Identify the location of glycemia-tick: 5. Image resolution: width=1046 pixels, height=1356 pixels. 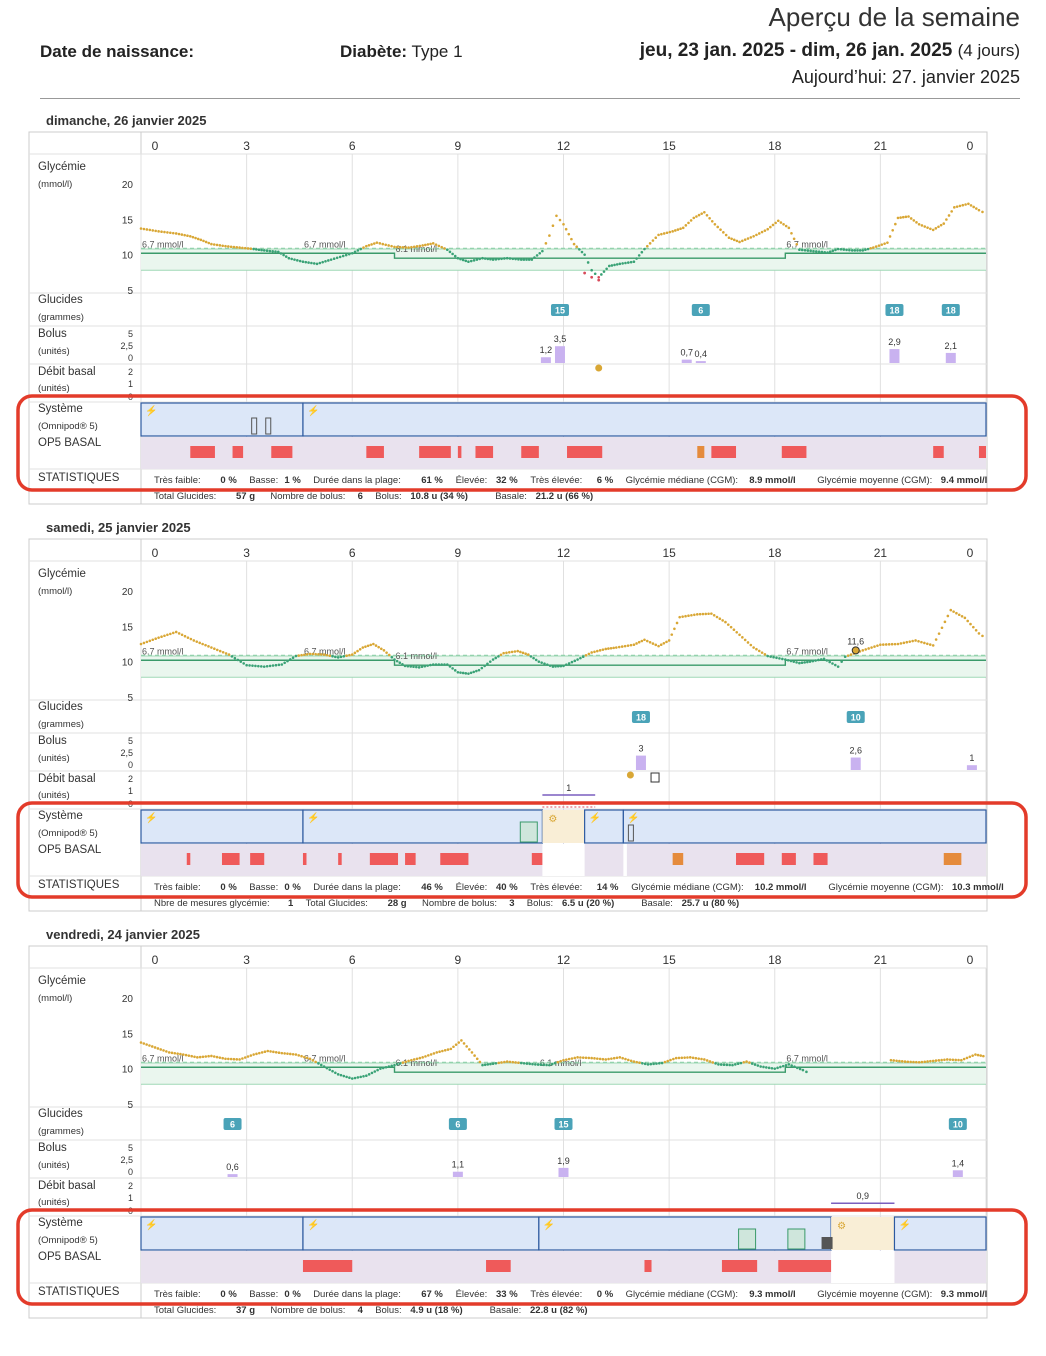
(130, 291).